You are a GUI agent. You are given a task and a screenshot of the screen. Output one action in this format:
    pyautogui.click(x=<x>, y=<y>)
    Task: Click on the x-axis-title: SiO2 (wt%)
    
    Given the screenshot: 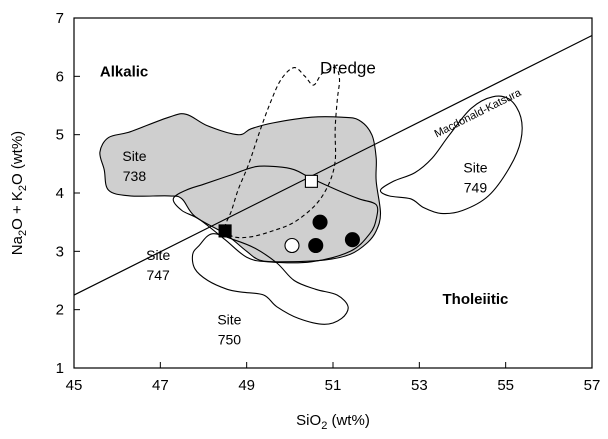 What is the action you would take?
    pyautogui.click(x=333, y=422)
    